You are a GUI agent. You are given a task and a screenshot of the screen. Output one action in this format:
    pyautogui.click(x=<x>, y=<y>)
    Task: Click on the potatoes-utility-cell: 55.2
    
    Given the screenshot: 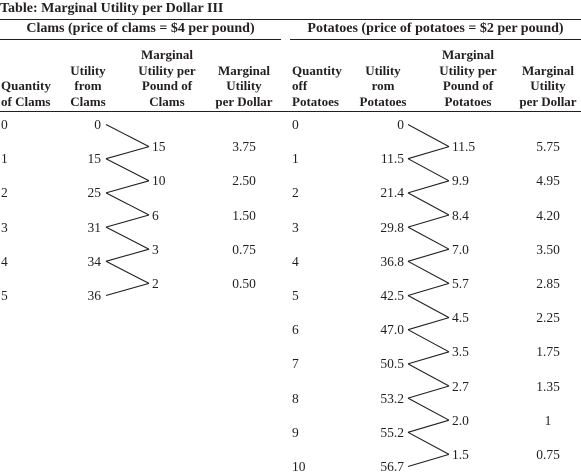 What is the action you would take?
    pyautogui.click(x=392, y=432)
    